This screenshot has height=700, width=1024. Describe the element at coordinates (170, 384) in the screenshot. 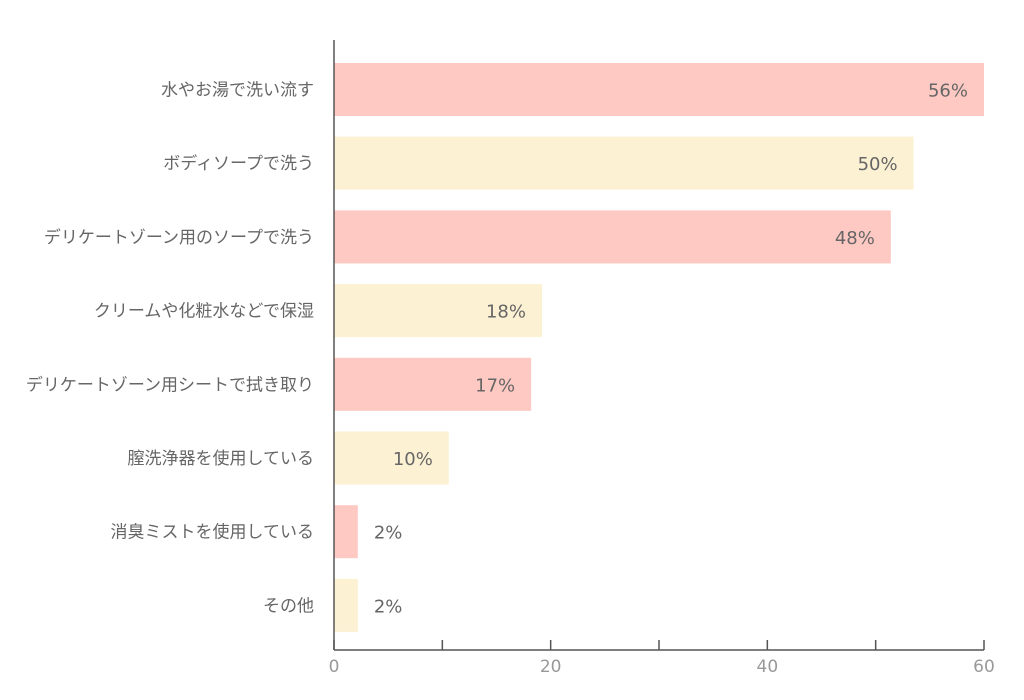

I see `category-label: デリケートゾーン用シートで拭き取り` at that location.